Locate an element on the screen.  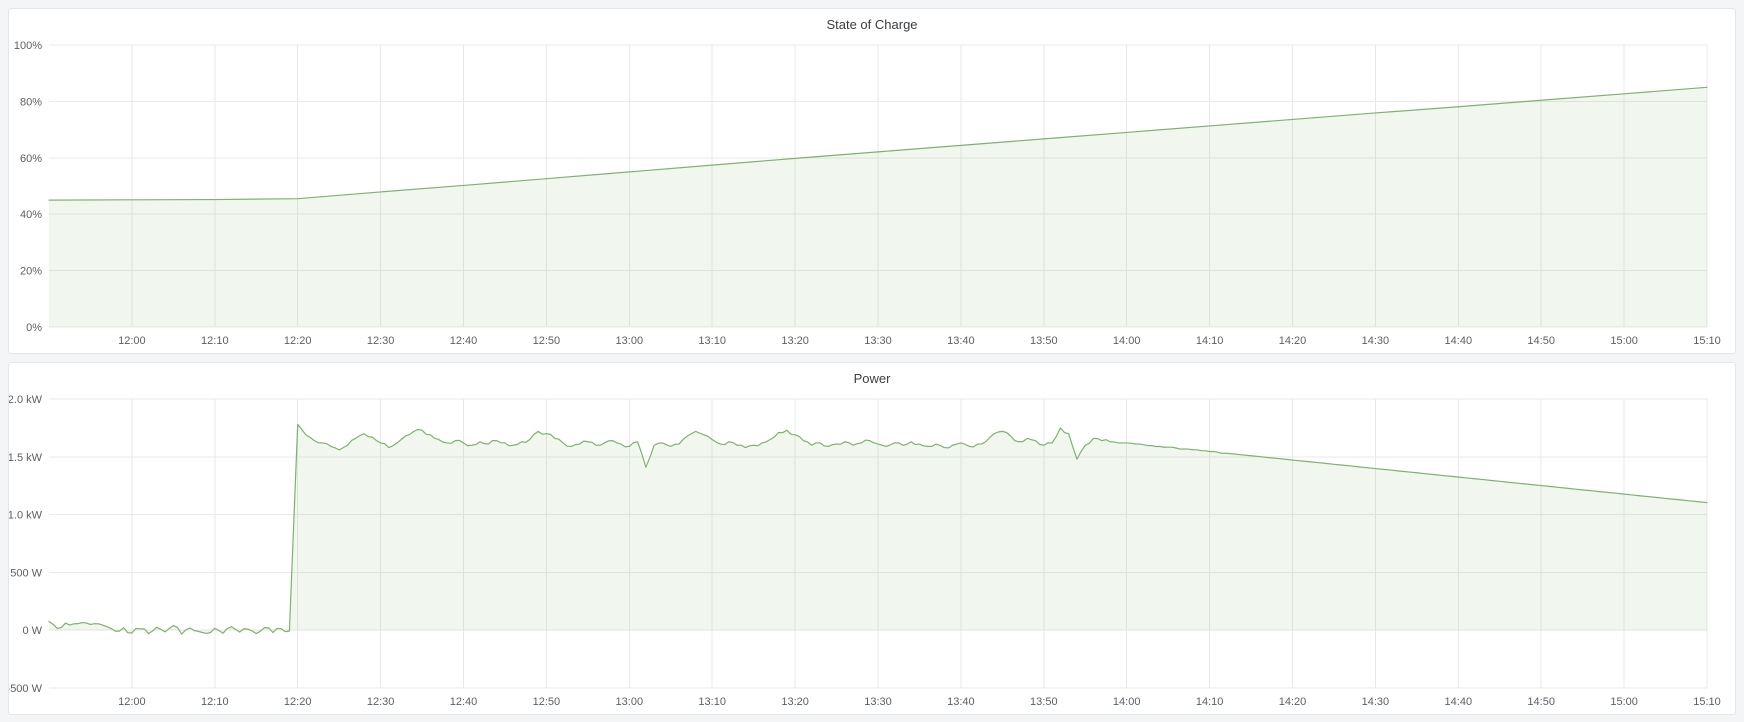
y-axis-tick-label: 60% is located at coordinates (31, 159).